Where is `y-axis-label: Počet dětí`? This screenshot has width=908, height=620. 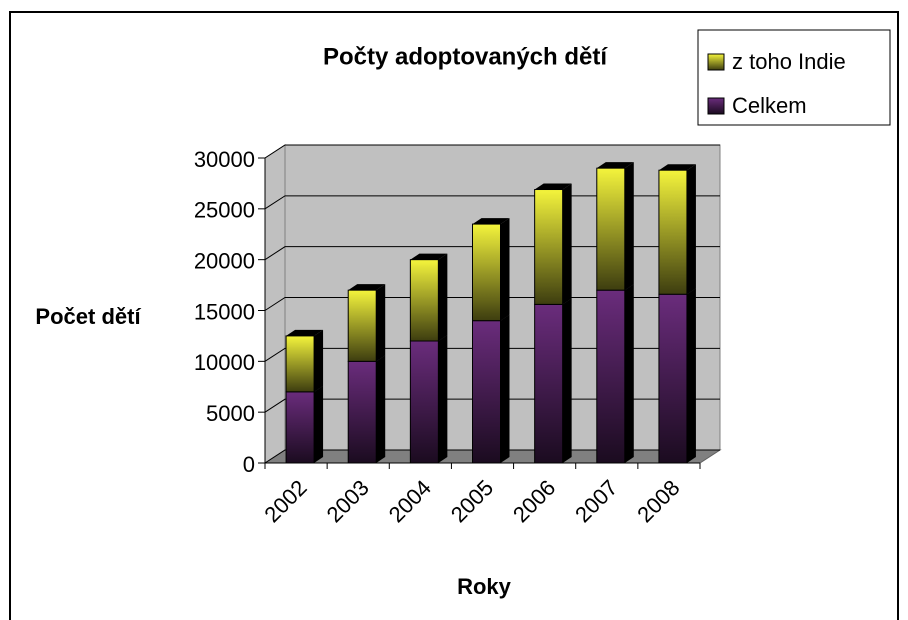 y-axis-label: Počet dětí is located at coordinates (88, 316).